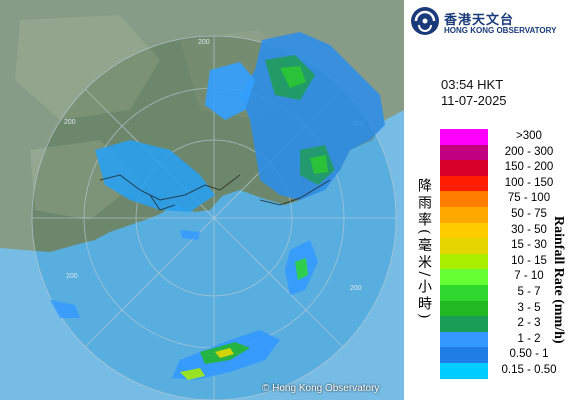  Describe the element at coordinates (529, 323) in the screenshot. I see `legend-label: 2 - 3` at that location.